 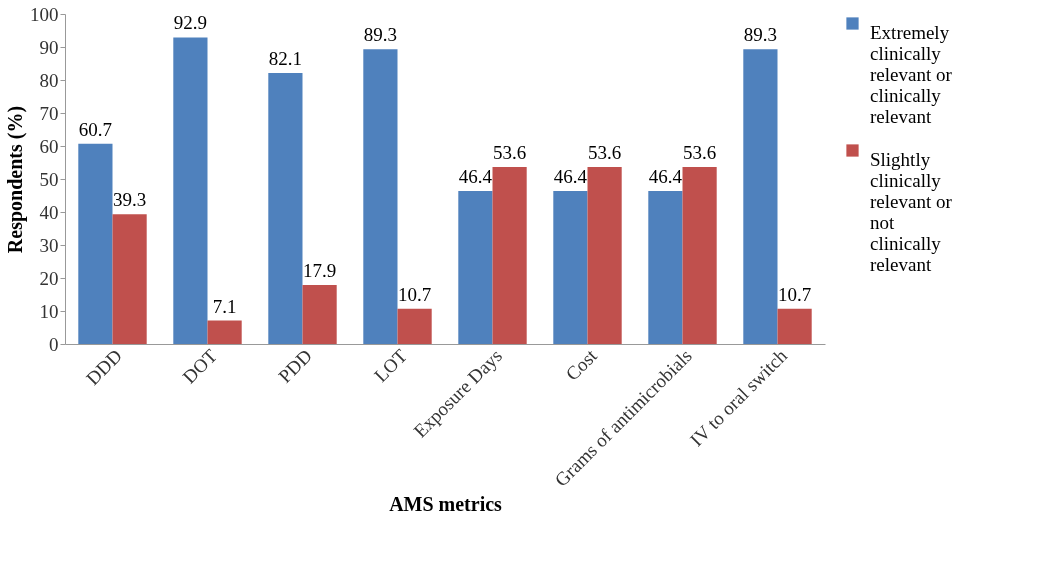 What do you see at coordinates (49, 311) in the screenshot?
I see `y-tick-label: 10` at bounding box center [49, 311].